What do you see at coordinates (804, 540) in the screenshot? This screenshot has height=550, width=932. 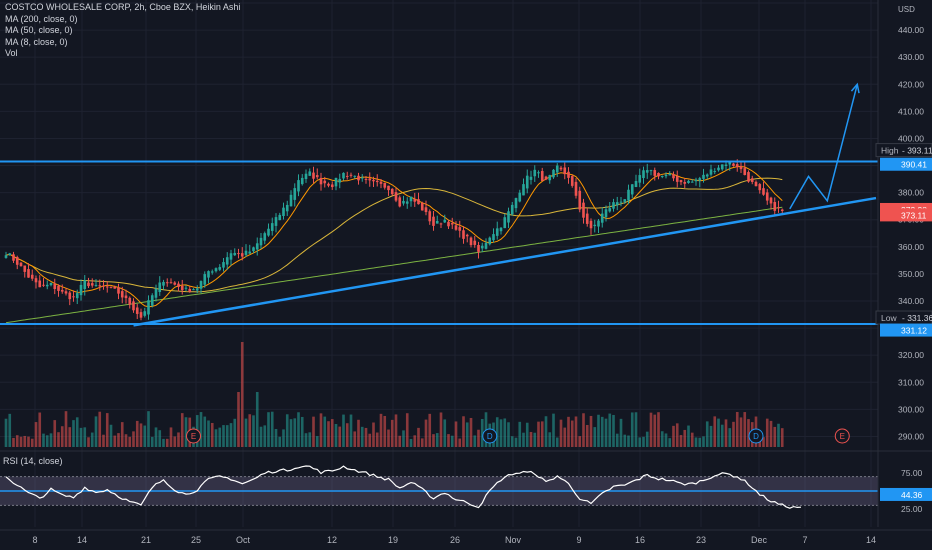 I see `time-tick-label: 7` at bounding box center [804, 540].